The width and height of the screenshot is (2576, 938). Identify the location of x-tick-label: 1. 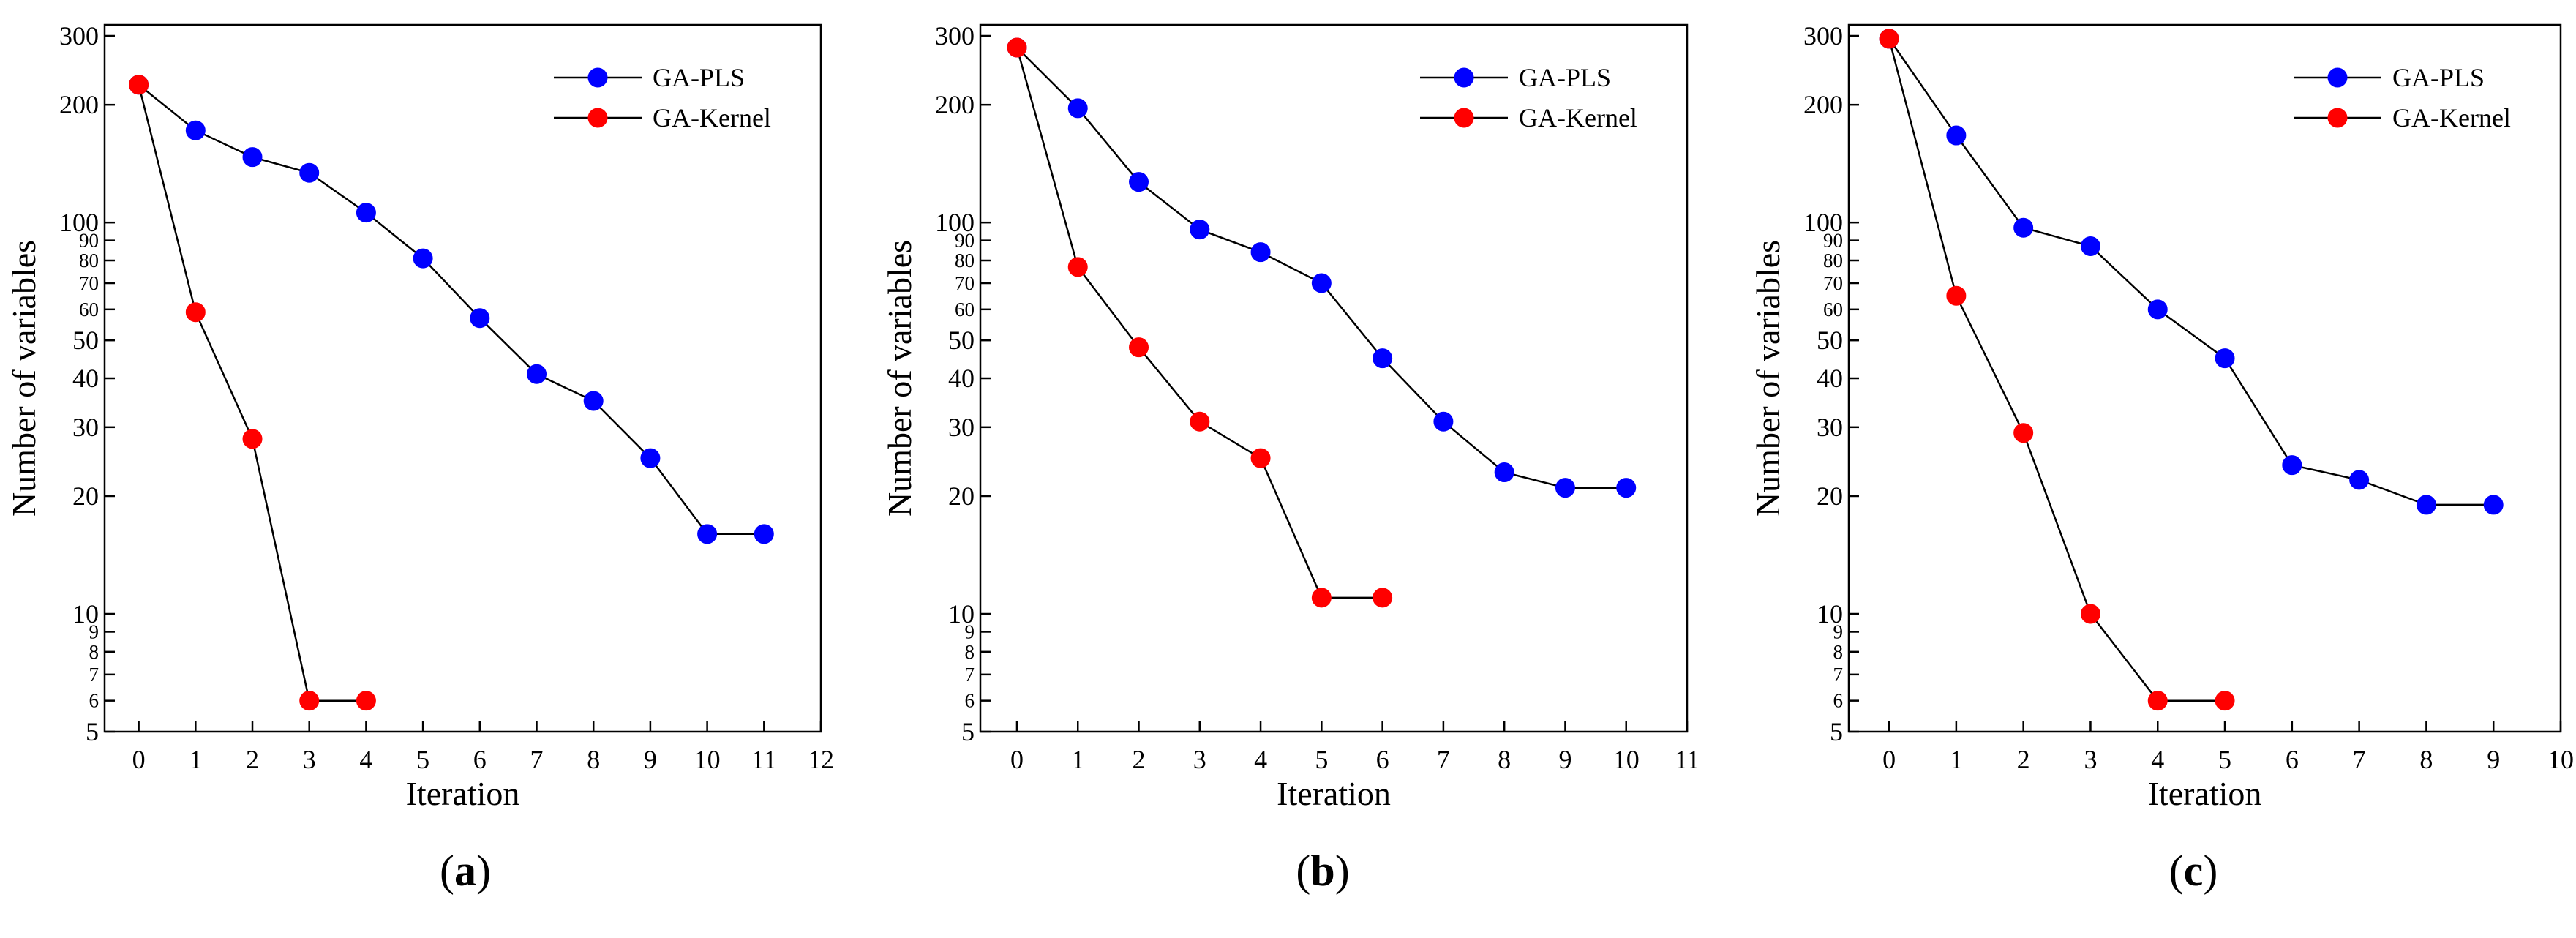
(1077, 759).